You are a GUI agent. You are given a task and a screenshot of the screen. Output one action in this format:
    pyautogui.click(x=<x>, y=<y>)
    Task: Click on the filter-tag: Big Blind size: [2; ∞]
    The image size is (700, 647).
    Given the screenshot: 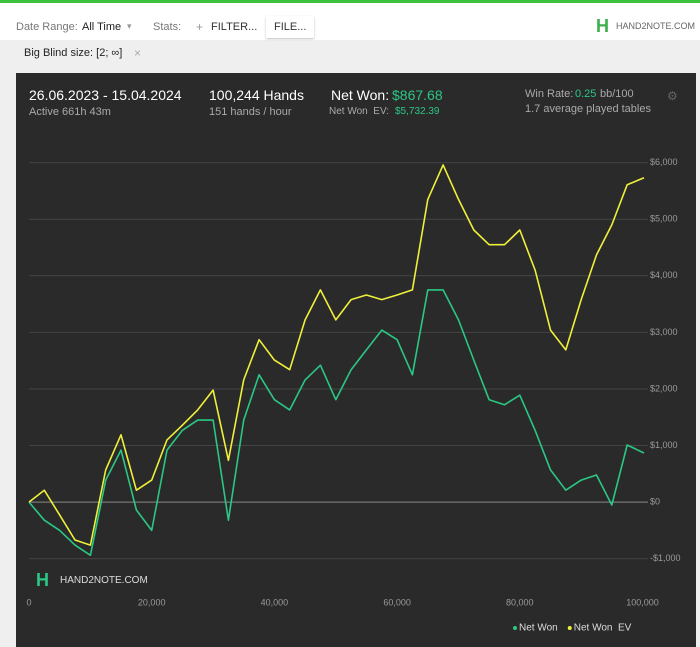 What is the action you would take?
    pyautogui.click(x=73, y=53)
    